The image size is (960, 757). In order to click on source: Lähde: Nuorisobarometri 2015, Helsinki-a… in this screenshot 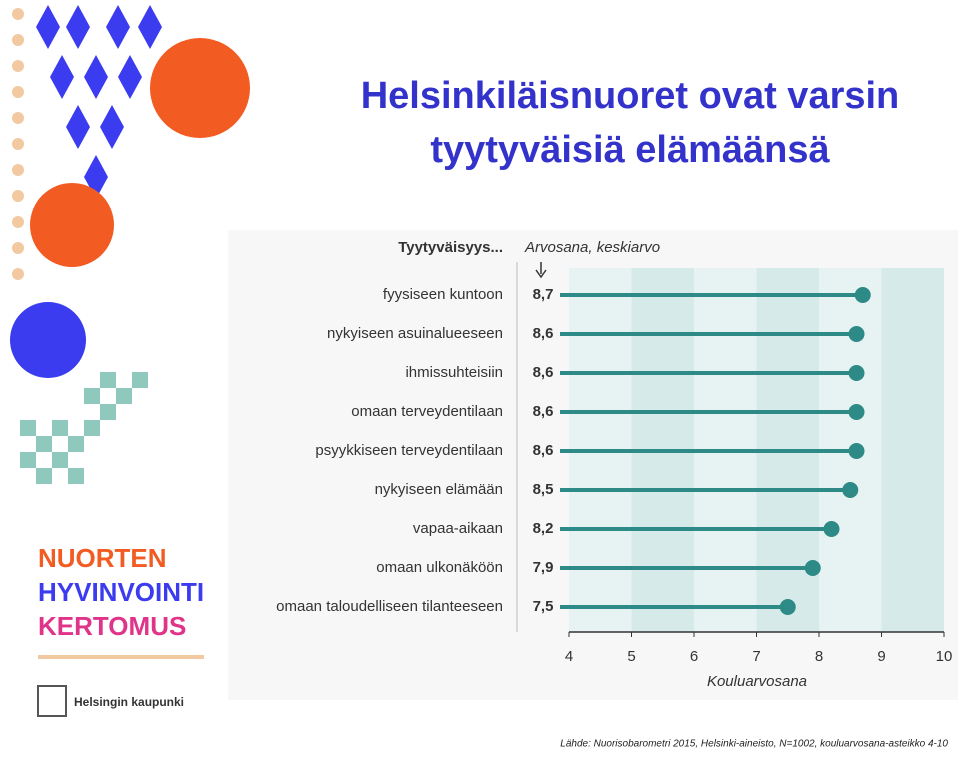, I will do `click(754, 744)`.